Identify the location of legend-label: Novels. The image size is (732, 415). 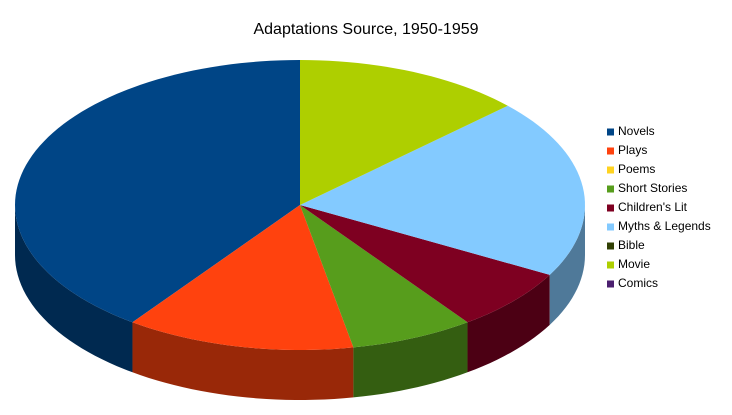
(636, 131).